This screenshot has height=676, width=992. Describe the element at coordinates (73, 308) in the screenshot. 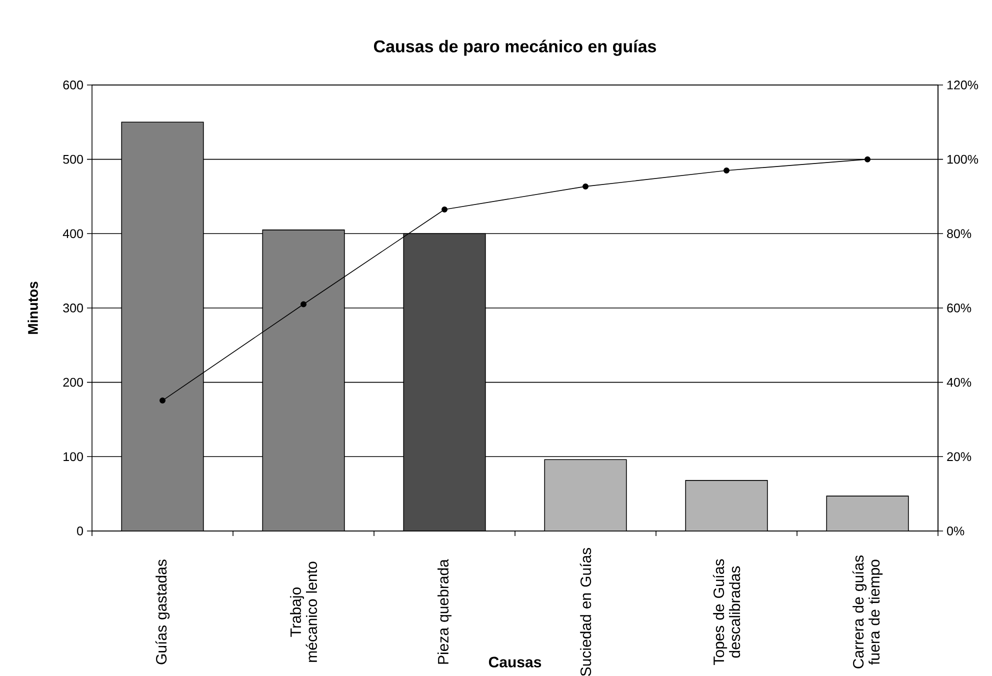

I see `y-tick-label: 300` at that location.